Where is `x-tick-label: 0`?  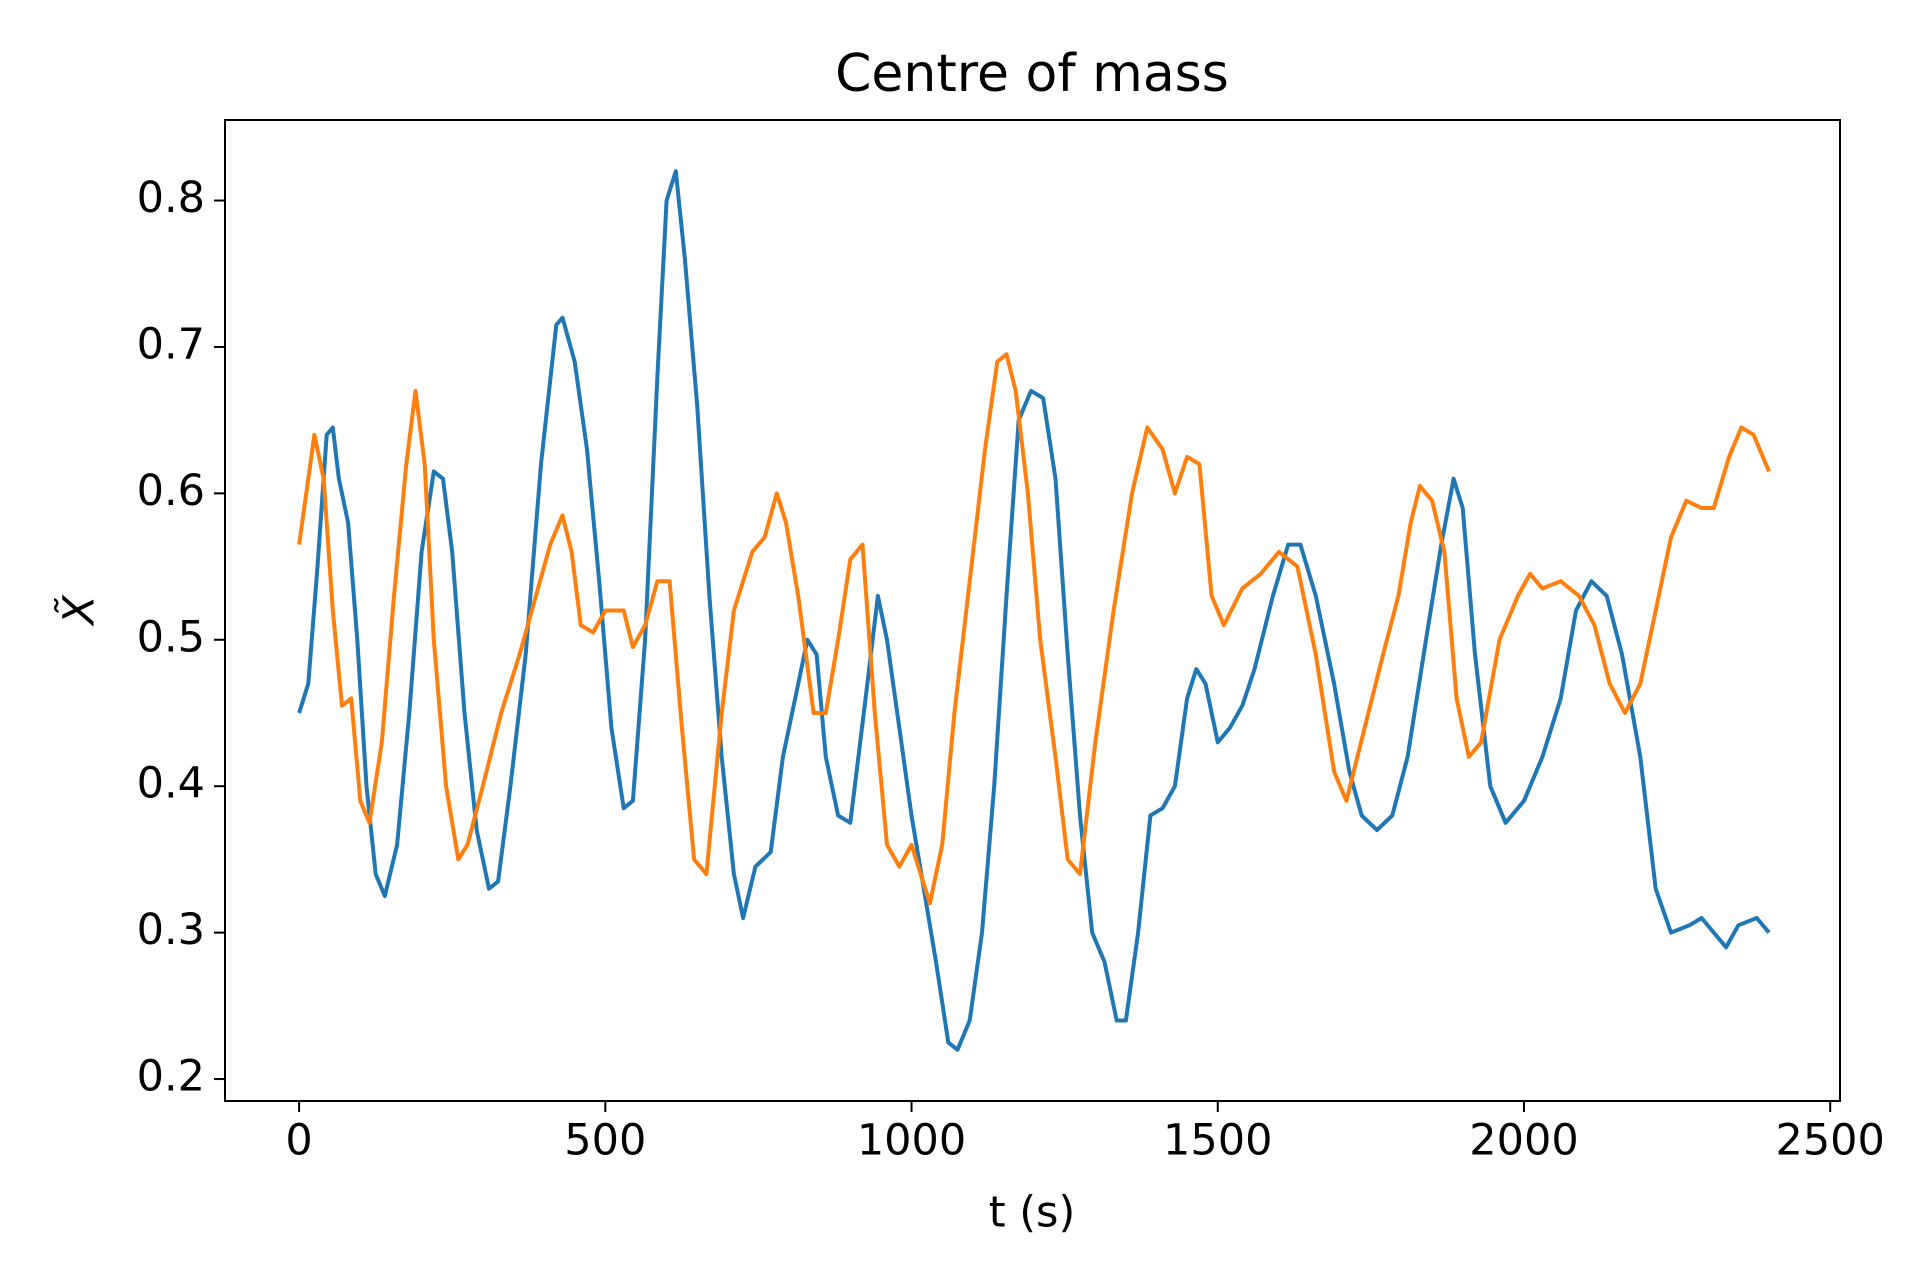 x-tick-label: 0 is located at coordinates (298, 1141).